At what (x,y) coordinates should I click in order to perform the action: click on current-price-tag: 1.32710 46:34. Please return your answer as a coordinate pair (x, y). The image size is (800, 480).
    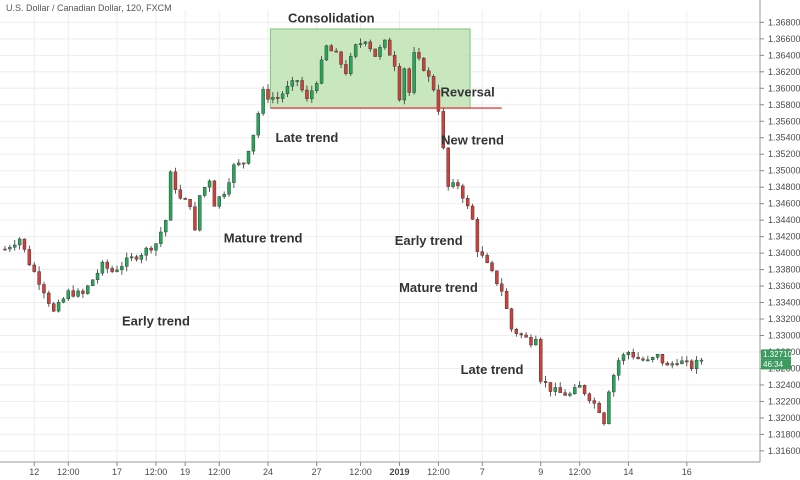
    Looking at the image, I should click on (776, 359).